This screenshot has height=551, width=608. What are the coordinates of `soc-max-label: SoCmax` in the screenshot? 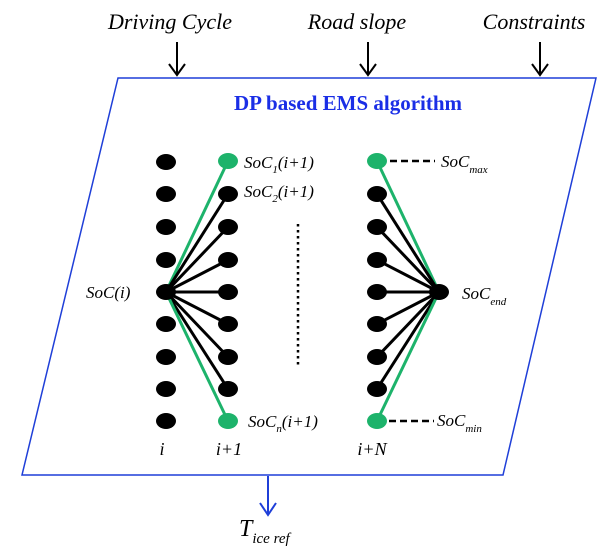 It's located at (464, 164).